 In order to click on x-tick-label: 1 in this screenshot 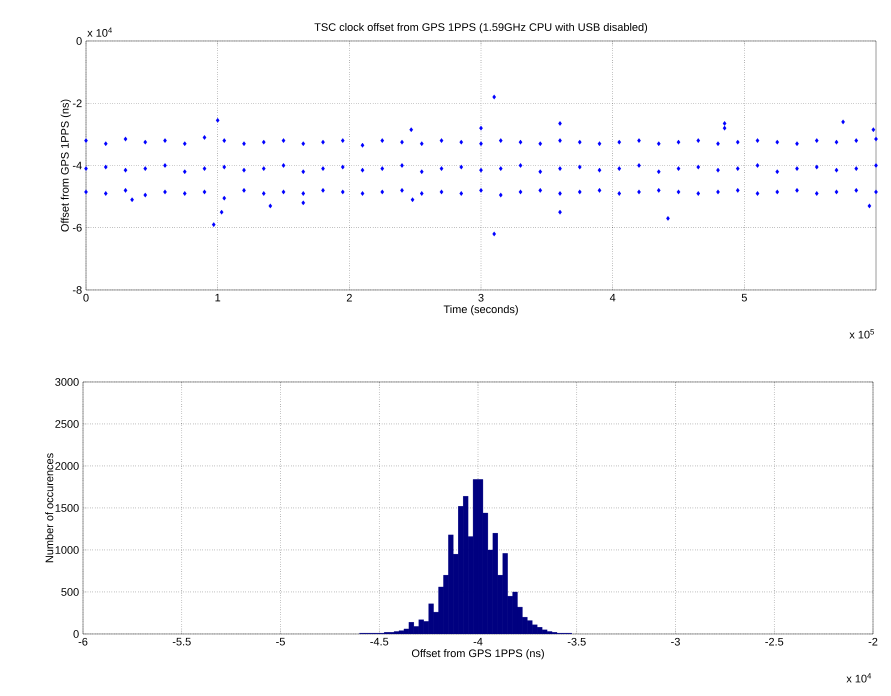, I will do `click(217, 298)`.